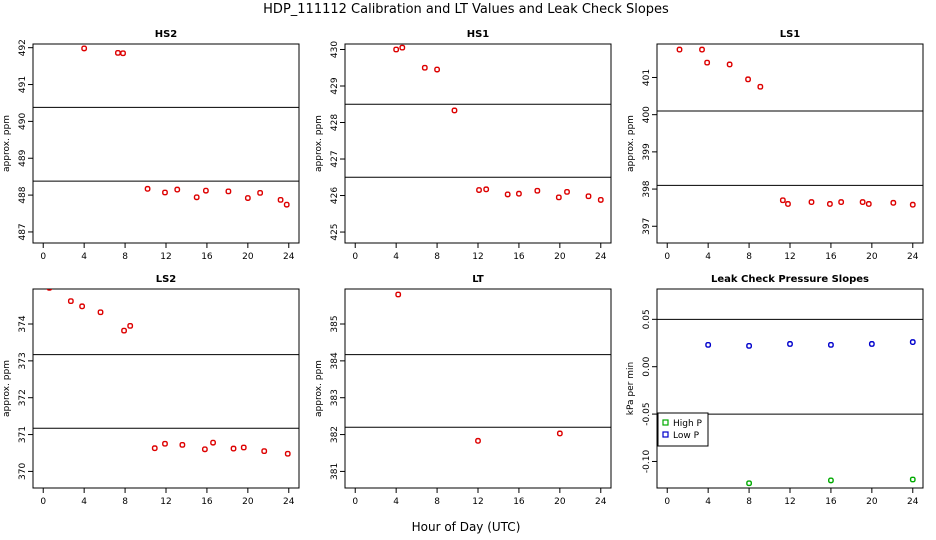 This screenshot has width=936, height=540. Describe the element at coordinates (166, 34) in the screenshot. I see `panel-title: HS2` at that location.